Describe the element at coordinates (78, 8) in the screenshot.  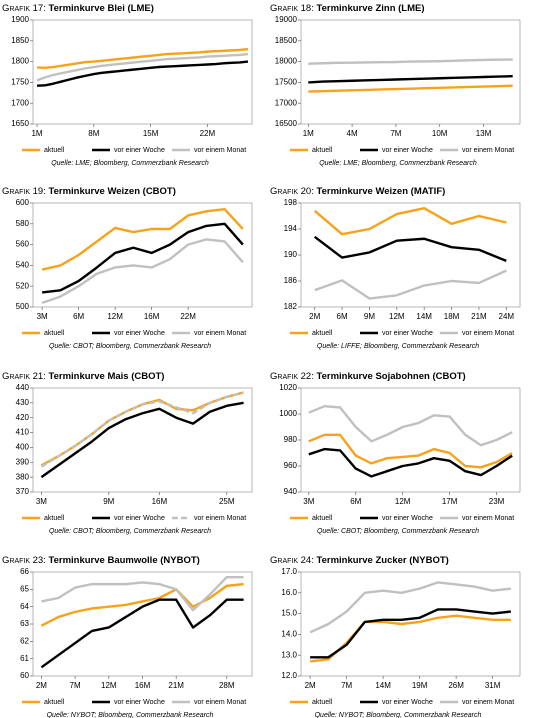
I see `chart-title: Grafik 17: Terminkurve Blei (LME)` at that location.